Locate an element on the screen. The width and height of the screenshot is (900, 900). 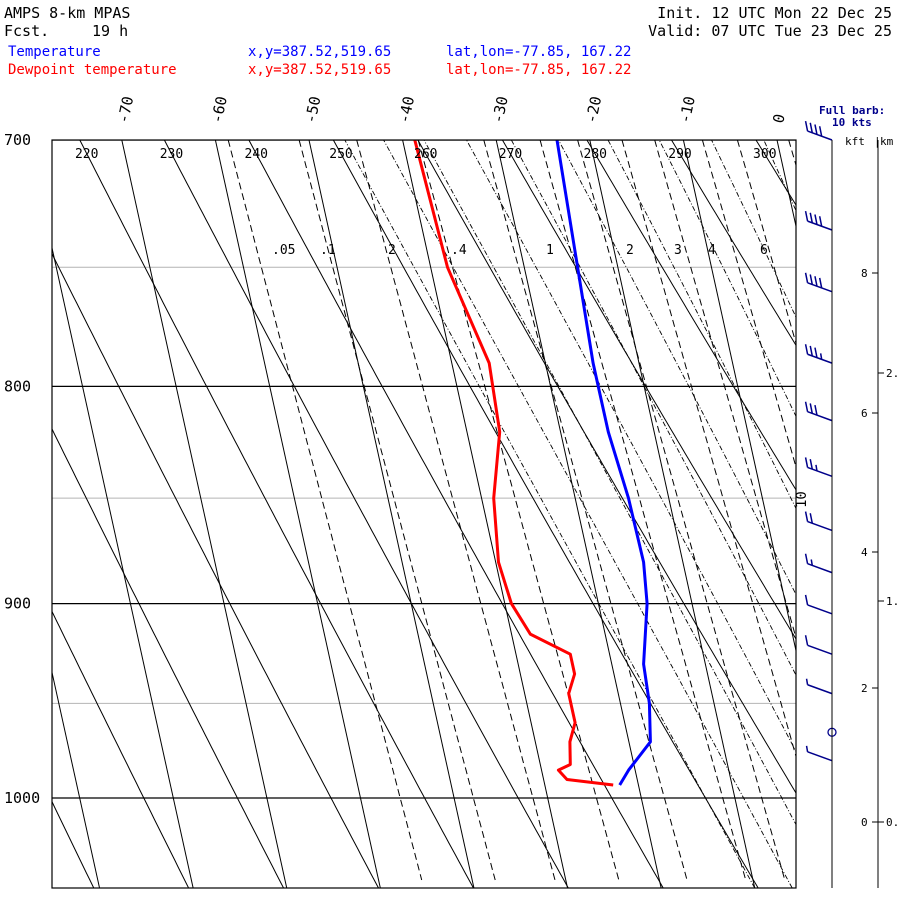
pressure-tick-label: 900 is located at coordinates (17, 604).